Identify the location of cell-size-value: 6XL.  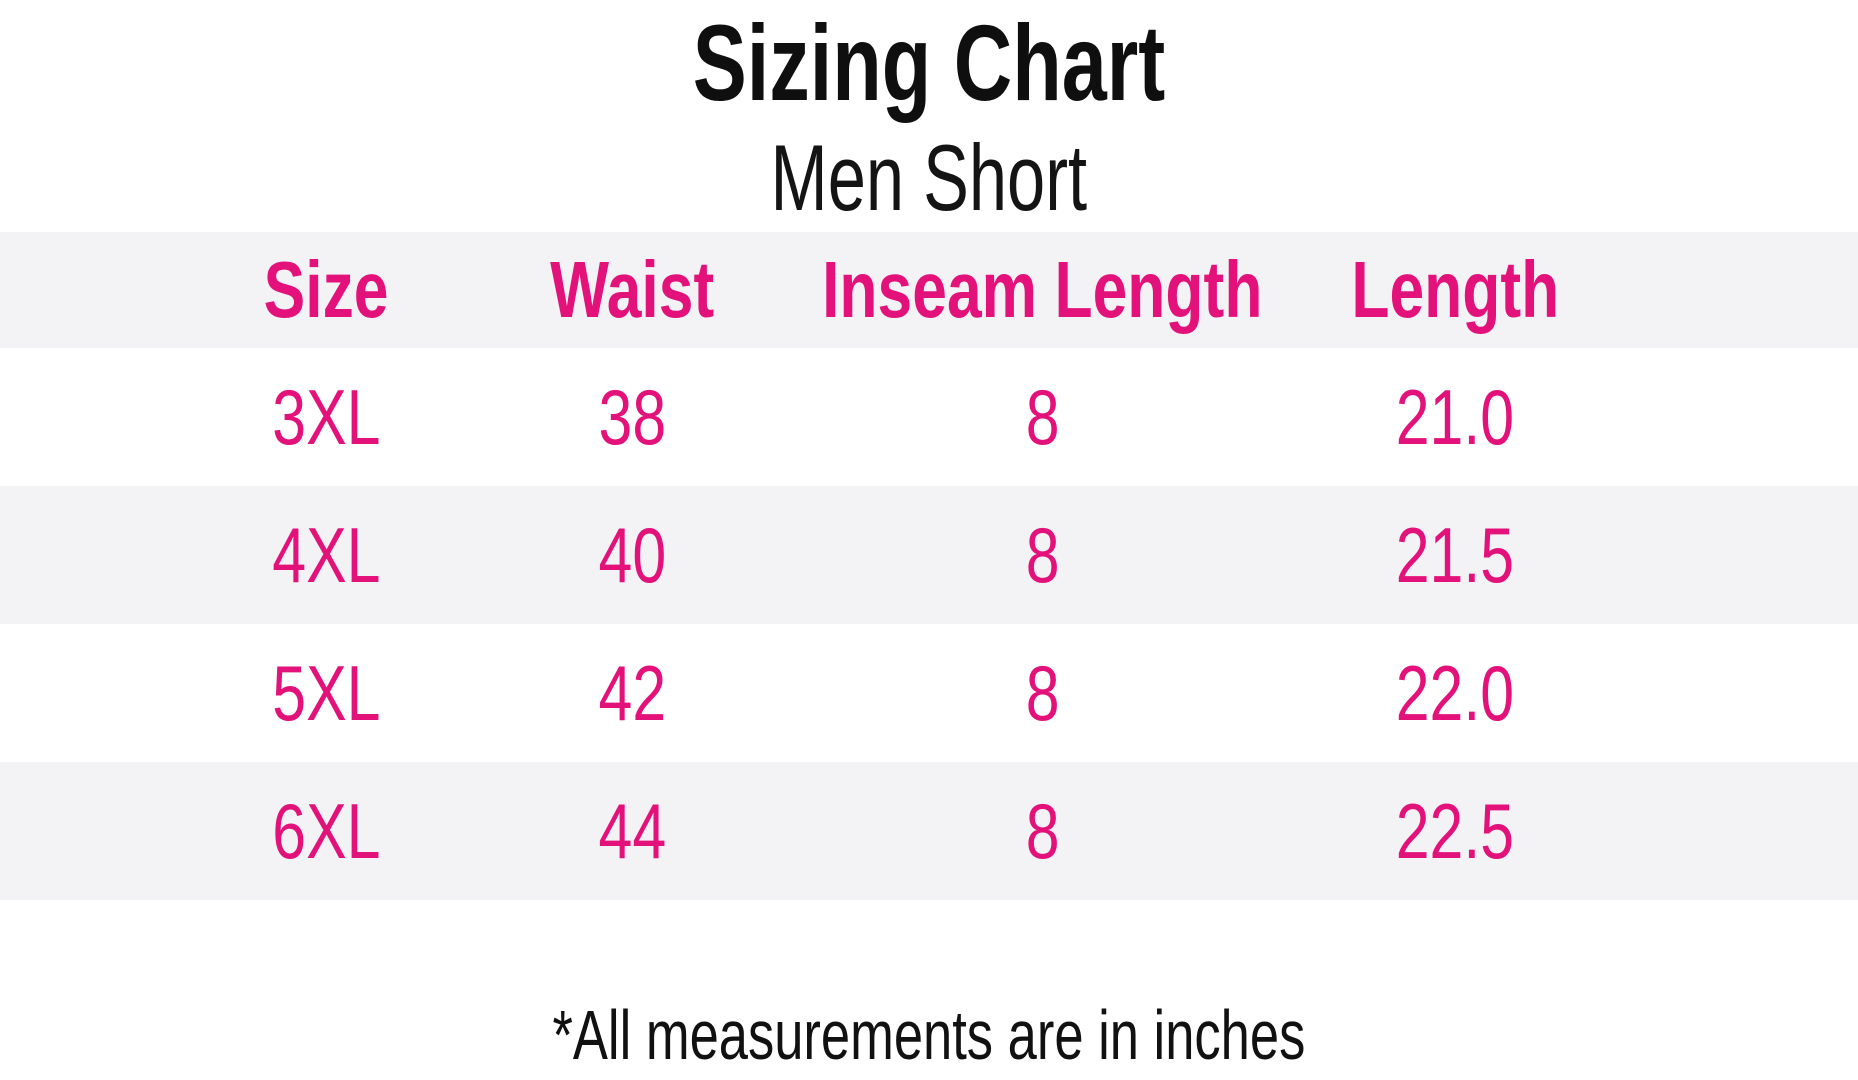
(326, 831).